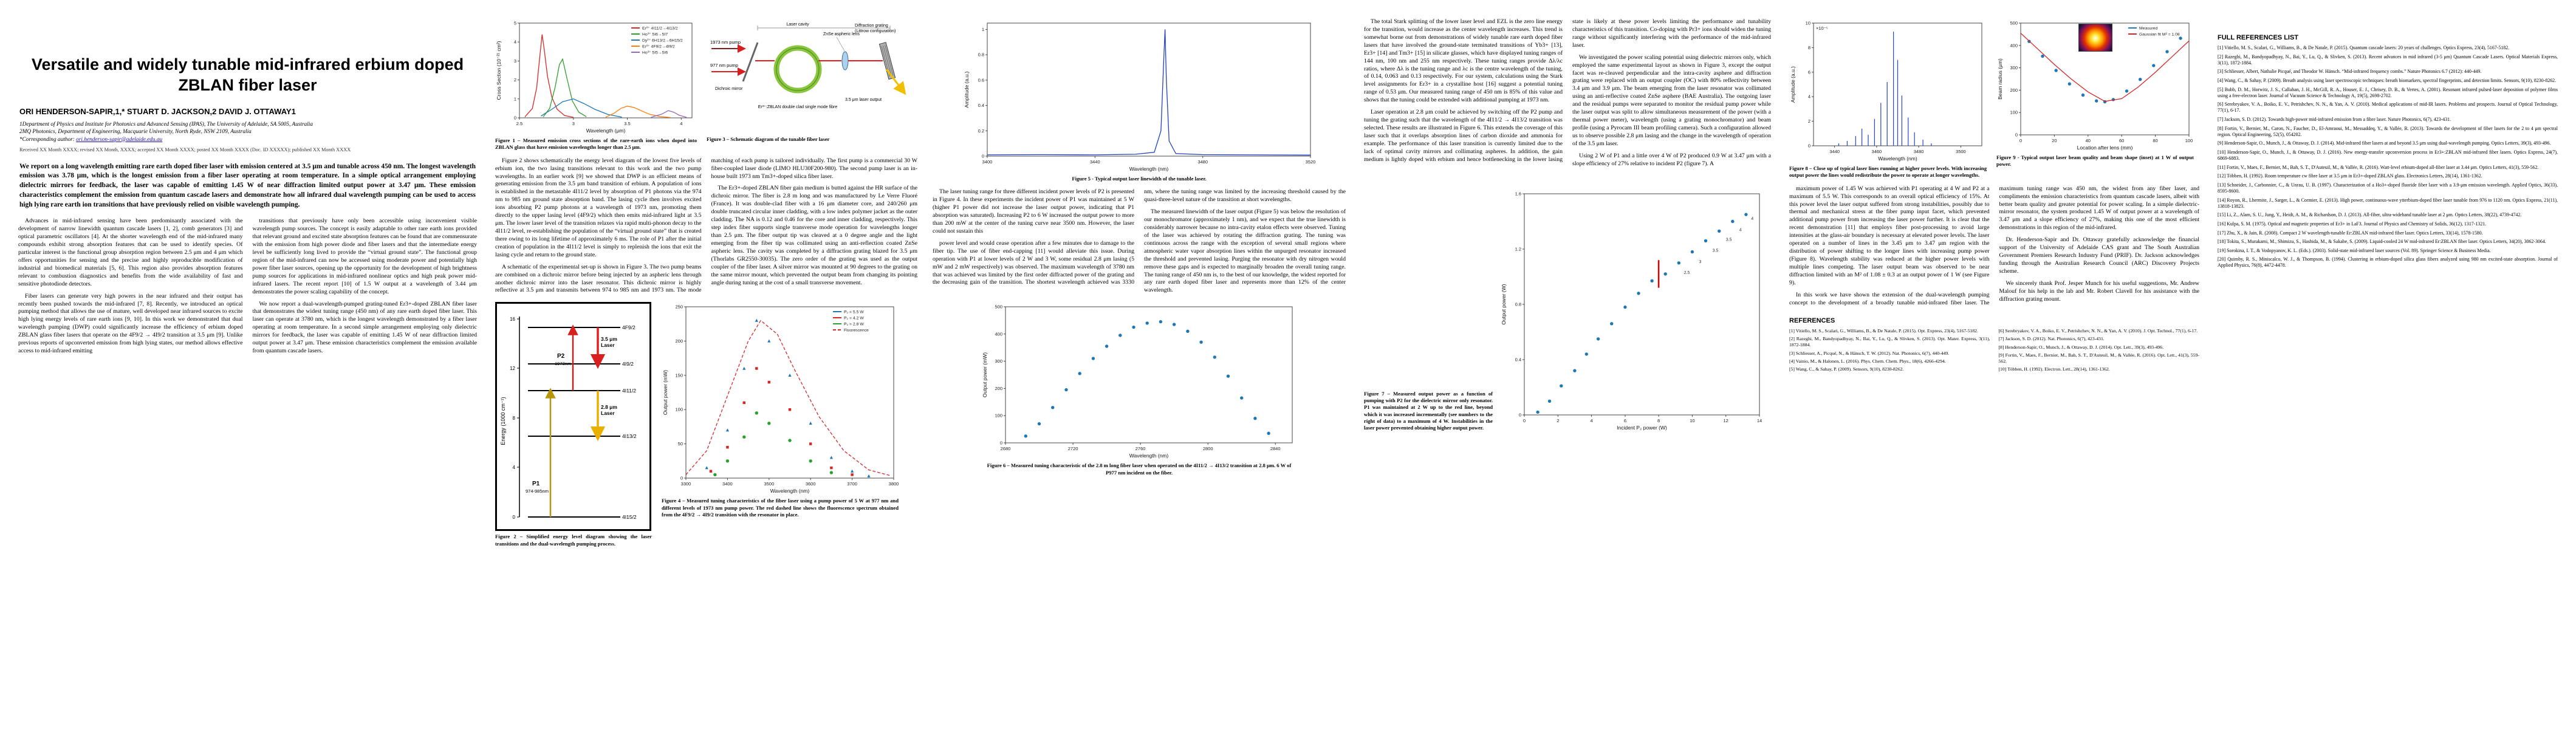 This screenshot has width=2576, height=729. Describe the element at coordinates (725, 42) in the screenshot. I see `pump1-label: 1973 nm pump` at that location.